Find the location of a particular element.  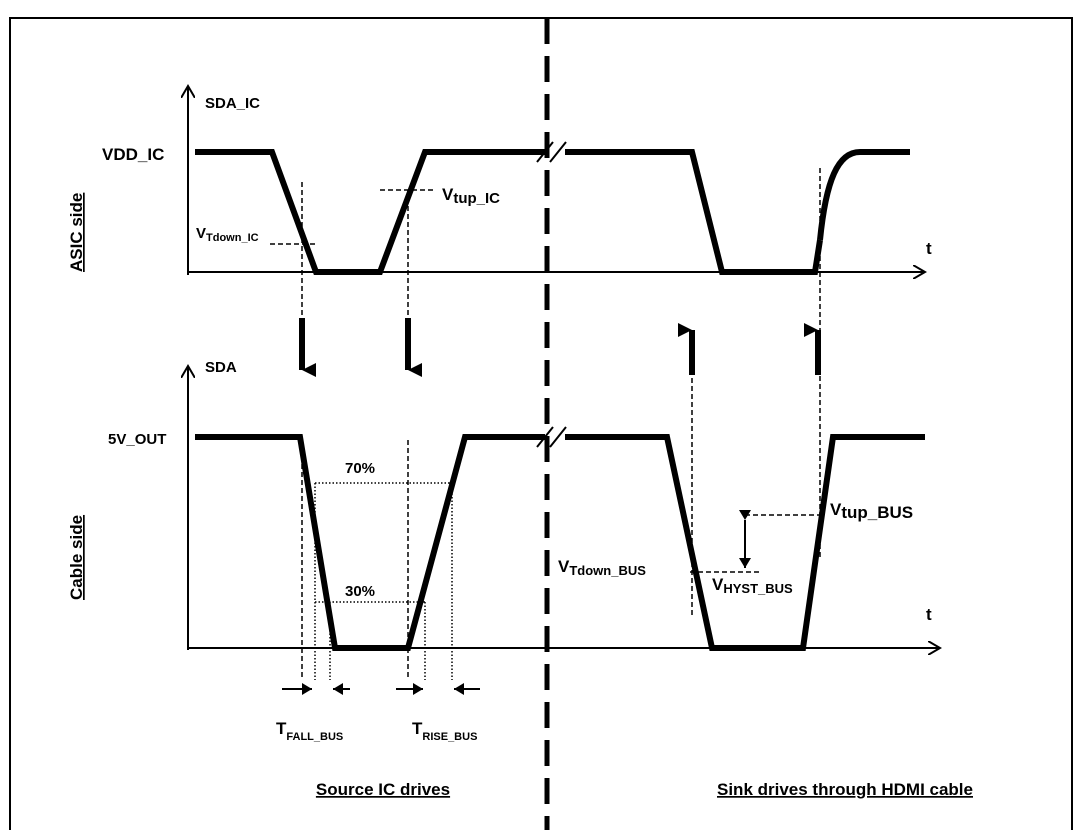

tup-label: Vtup_IC is located at coordinates (471, 196).